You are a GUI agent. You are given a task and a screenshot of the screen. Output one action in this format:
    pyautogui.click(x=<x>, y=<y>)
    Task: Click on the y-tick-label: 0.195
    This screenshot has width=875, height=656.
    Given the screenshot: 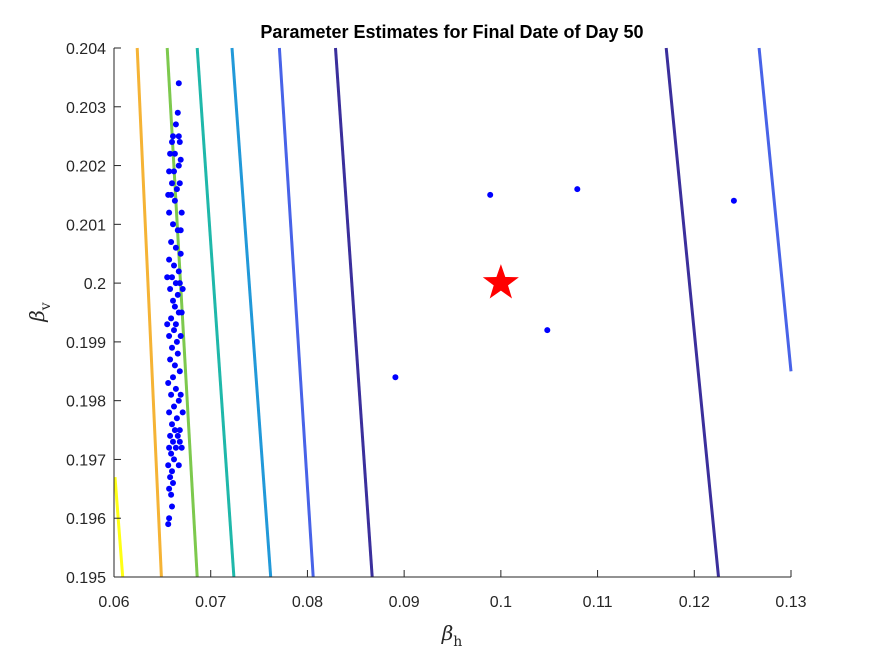 What is the action you would take?
    pyautogui.click(x=86, y=578)
    